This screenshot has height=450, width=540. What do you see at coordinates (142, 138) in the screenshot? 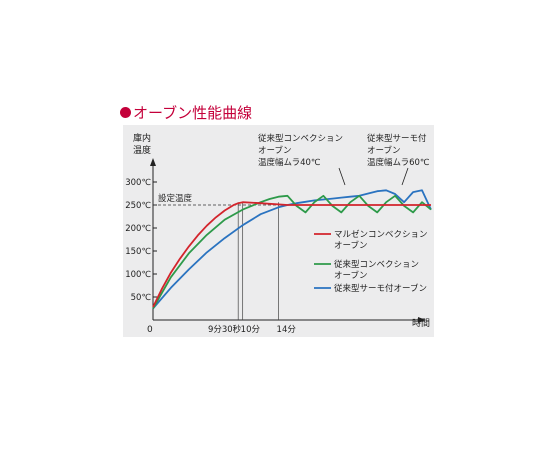
I see `y-axis-label: 庫内` at bounding box center [142, 138].